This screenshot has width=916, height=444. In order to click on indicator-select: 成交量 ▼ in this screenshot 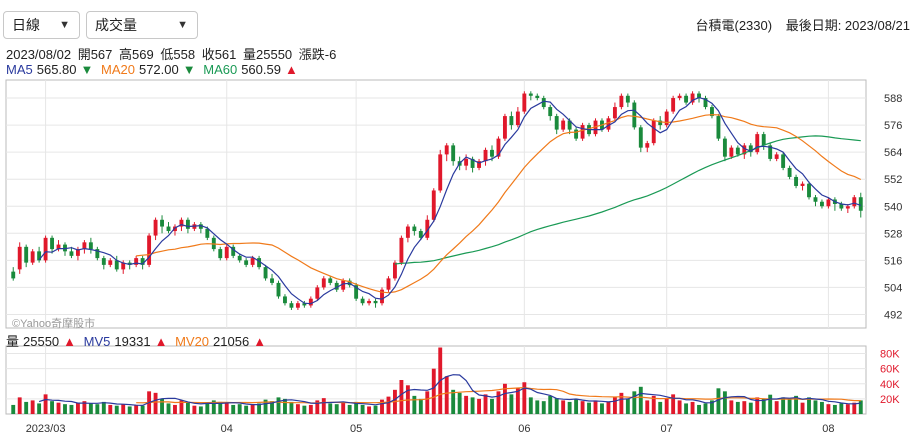, I will do `click(142, 25)`.